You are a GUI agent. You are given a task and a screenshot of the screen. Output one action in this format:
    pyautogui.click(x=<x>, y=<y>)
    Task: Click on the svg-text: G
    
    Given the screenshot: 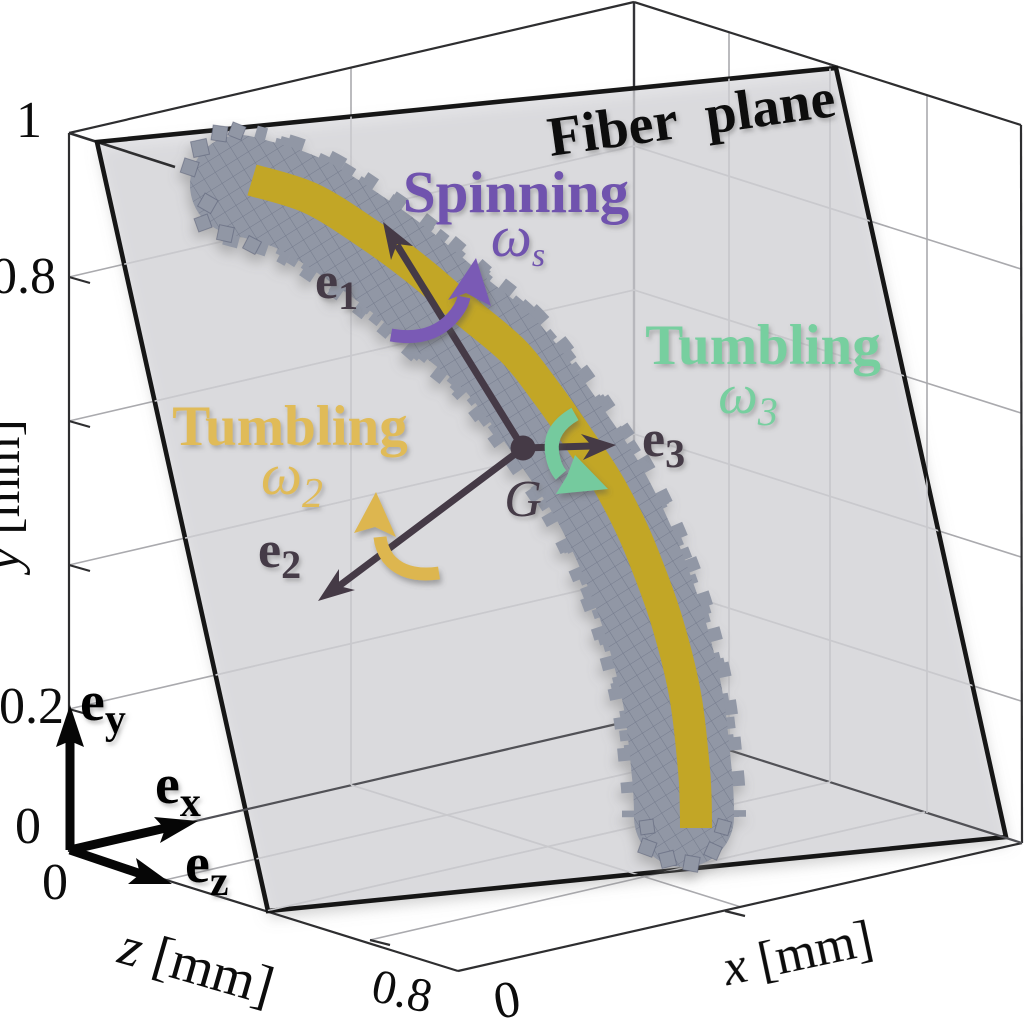 What is the action you would take?
    pyautogui.click(x=523, y=499)
    